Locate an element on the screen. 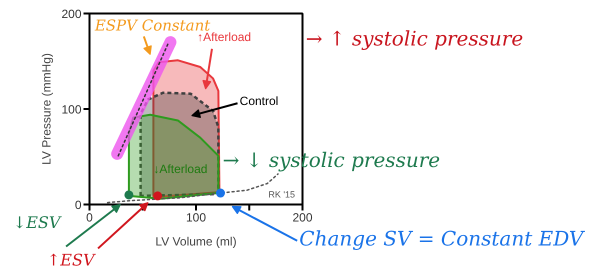 This screenshot has width=592, height=275. annotation: ↓Afterload is located at coordinates (180, 169).